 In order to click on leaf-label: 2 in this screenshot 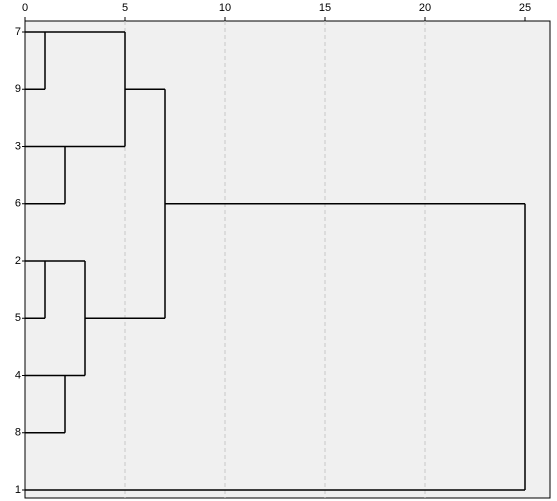, I will do `click(18, 261)`.